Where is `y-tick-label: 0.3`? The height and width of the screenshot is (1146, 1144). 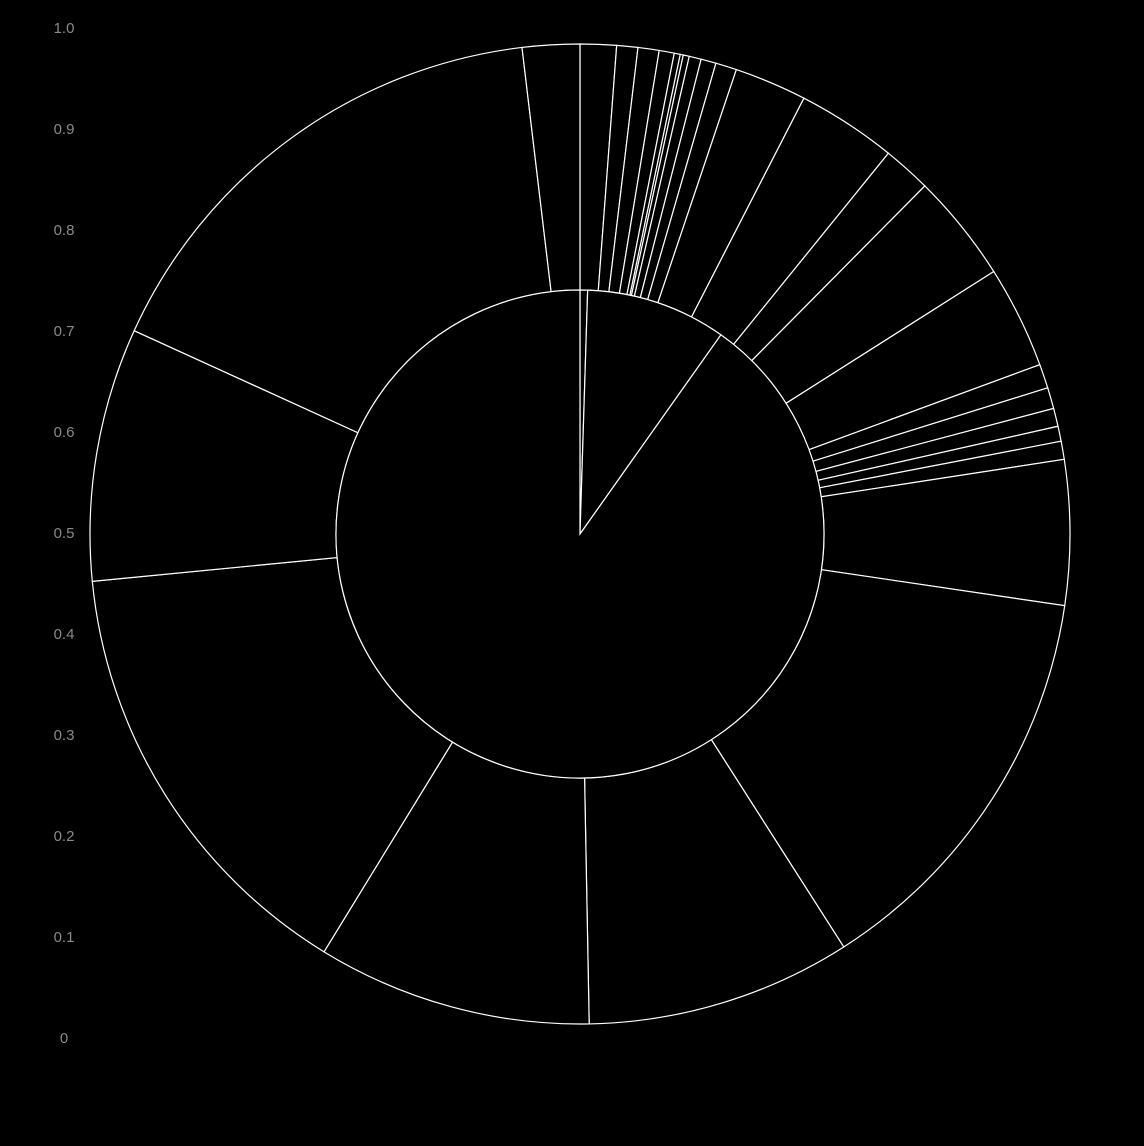
y-tick-label: 0.3 is located at coordinates (64, 735).